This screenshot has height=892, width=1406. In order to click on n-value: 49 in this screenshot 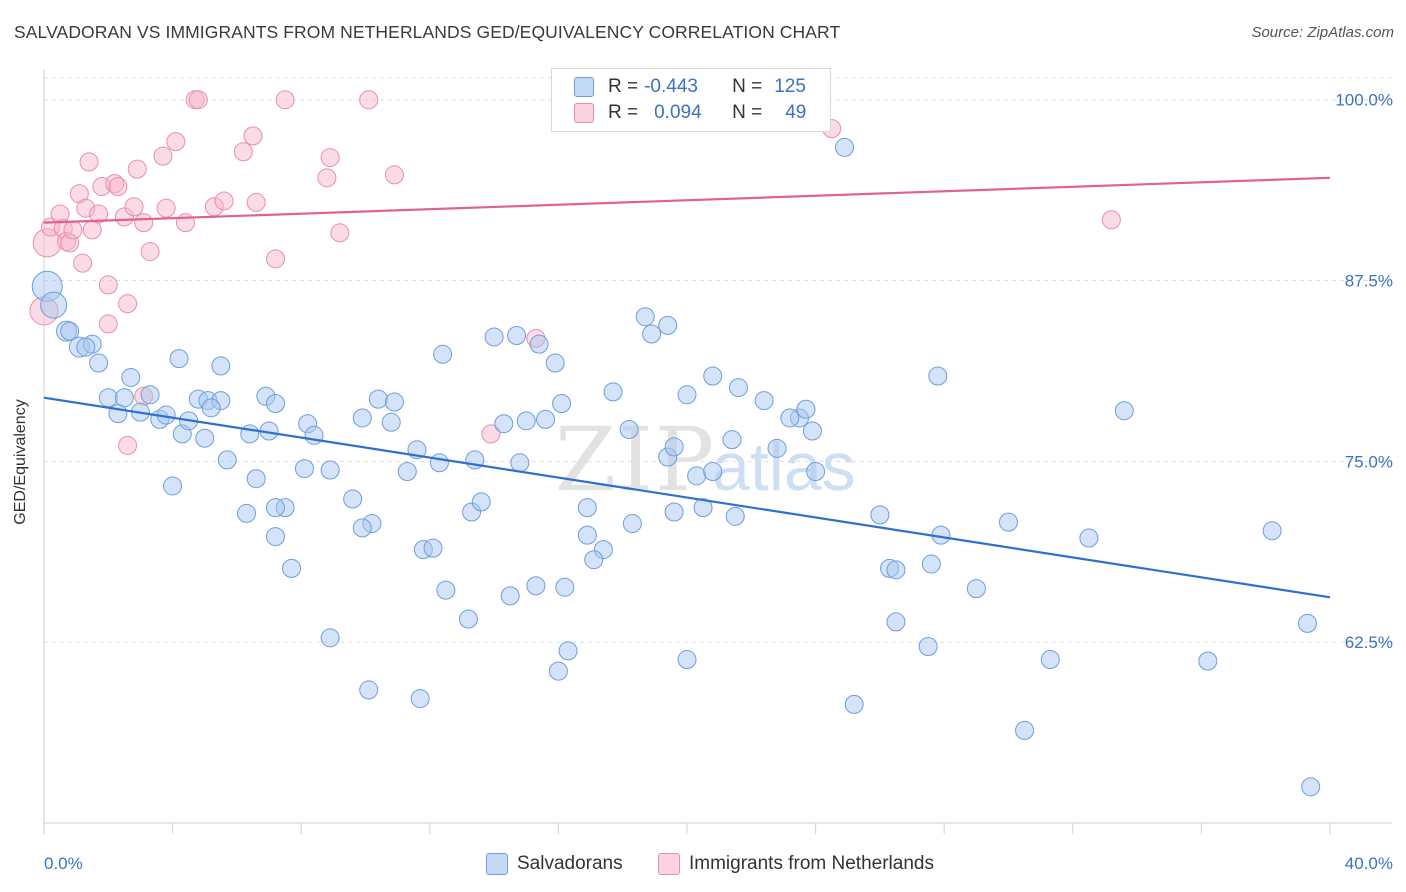, I will do `click(796, 112)`.